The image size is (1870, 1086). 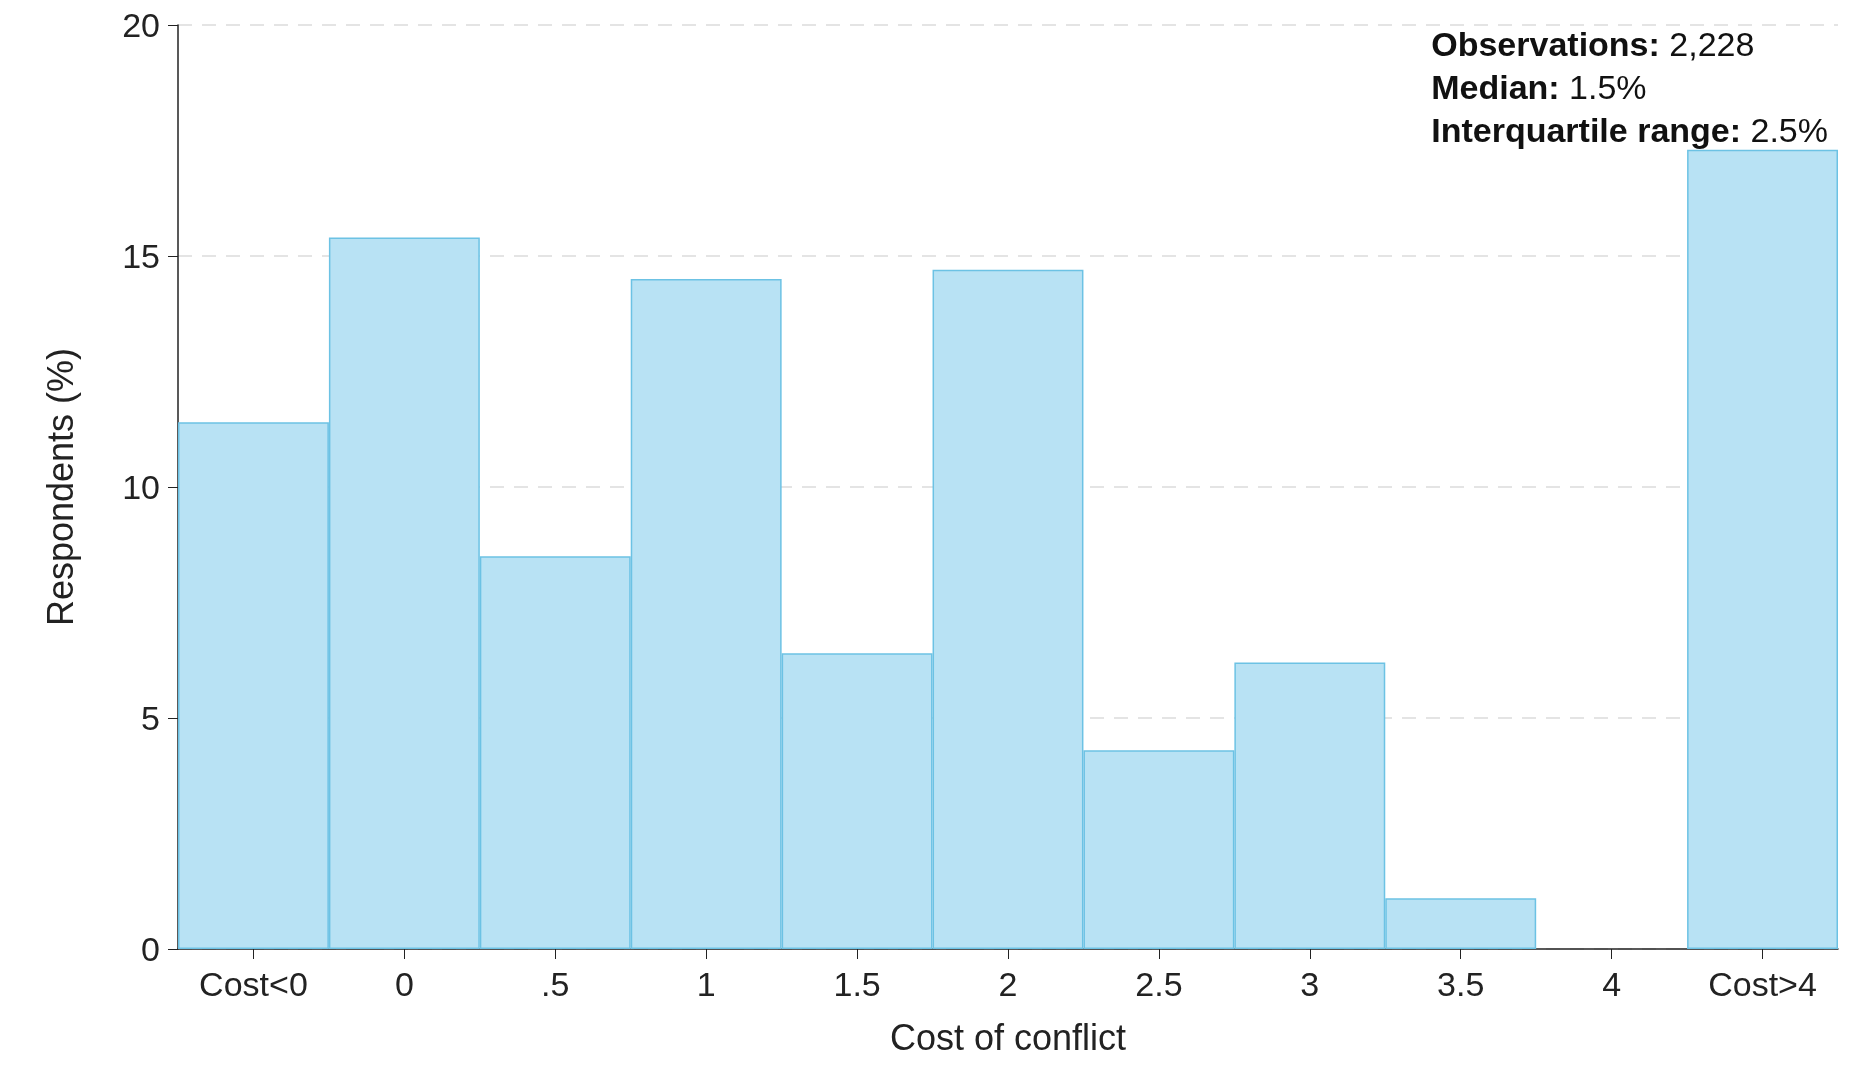 What do you see at coordinates (1461, 984) in the screenshot?
I see `x-tick-label: 3.5` at bounding box center [1461, 984].